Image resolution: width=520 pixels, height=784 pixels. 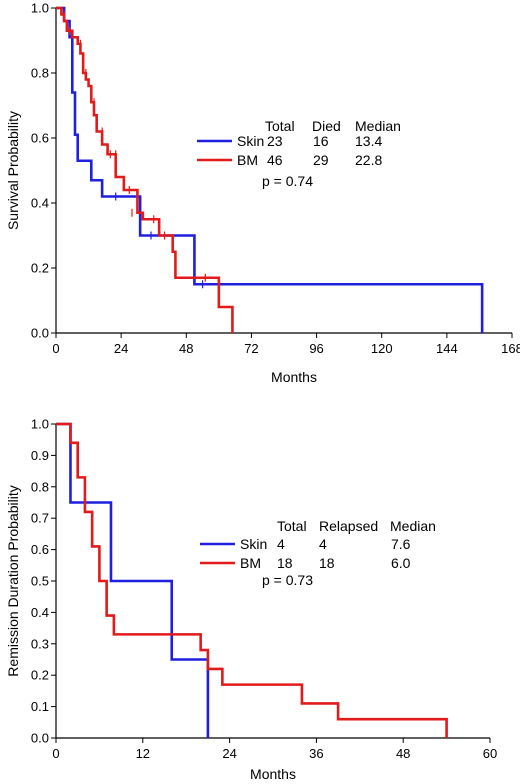 What do you see at coordinates (13, 170) in the screenshot?
I see `y-axis-label: Survival Probability` at bounding box center [13, 170].